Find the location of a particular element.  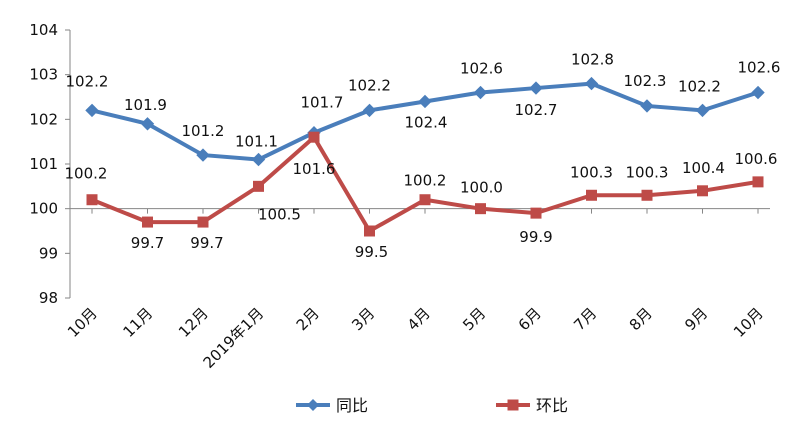

x-tick-label: 11月 is located at coordinates (137, 322).